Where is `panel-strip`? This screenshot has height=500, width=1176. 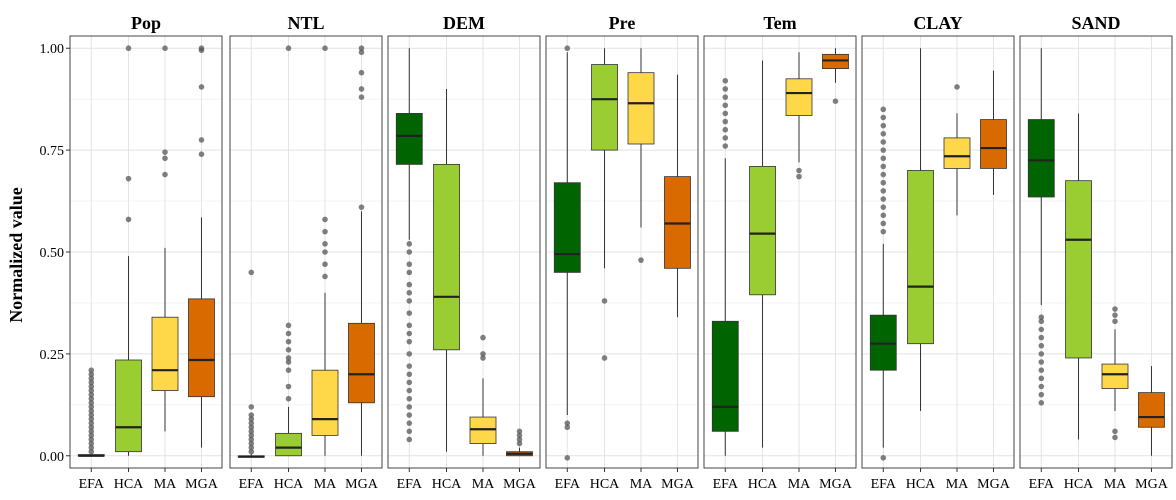 panel-strip is located at coordinates (146, 22).